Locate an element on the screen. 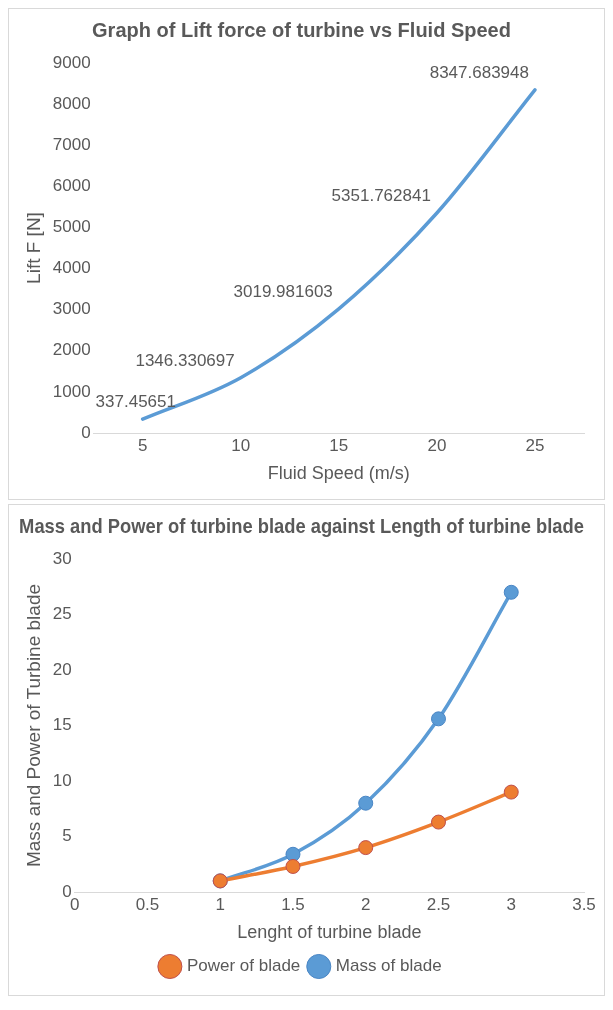  x-tick-label: 3 is located at coordinates (511, 904).